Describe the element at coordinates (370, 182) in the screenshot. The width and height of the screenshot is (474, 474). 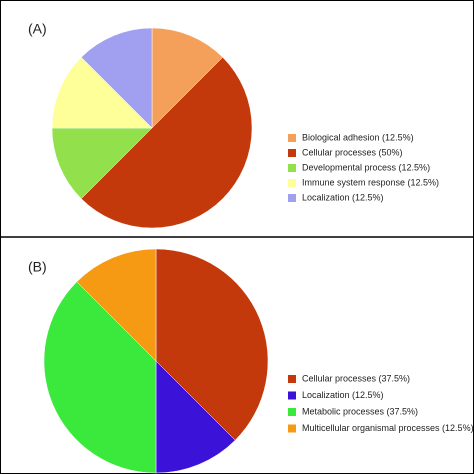
I see `legend-label: Immune system response (12.5%)` at that location.